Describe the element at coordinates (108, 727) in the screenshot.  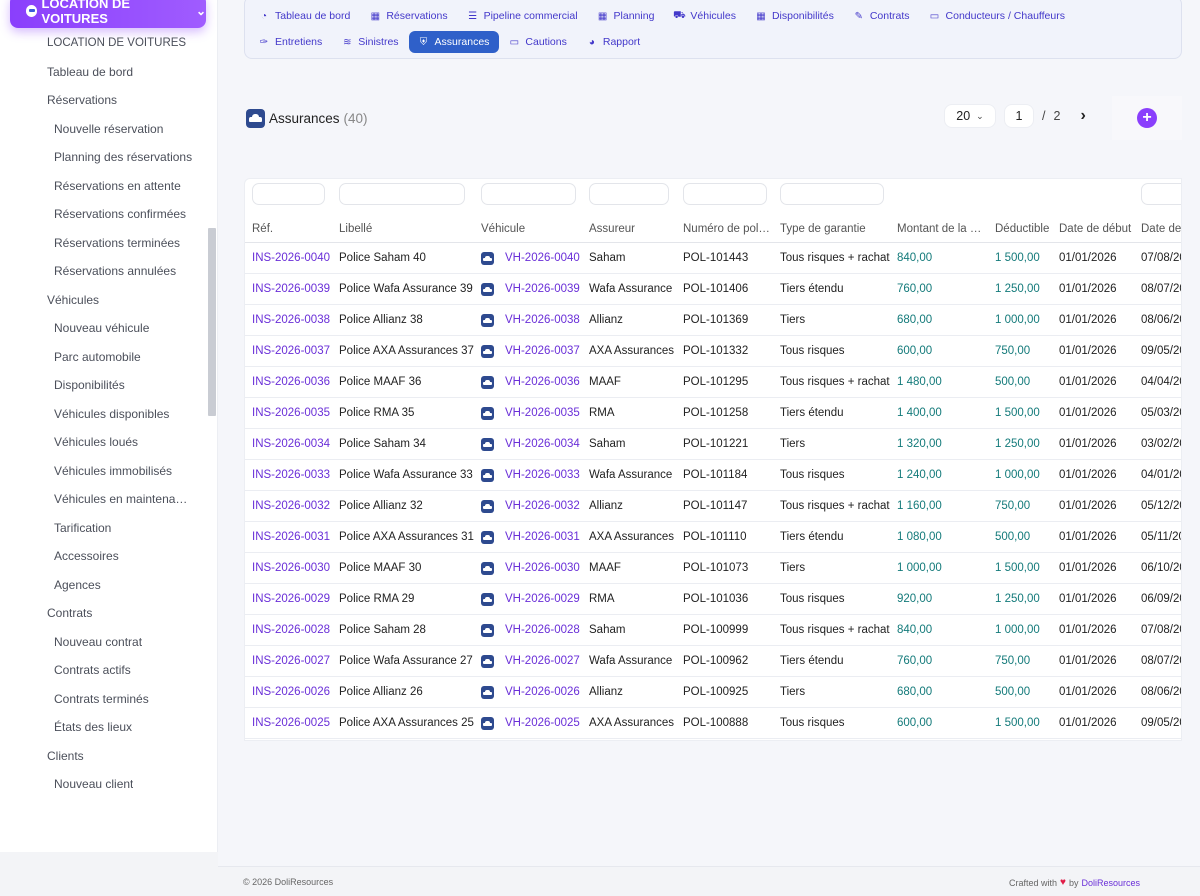
I see `sidebar-item: États des lieux` at that location.